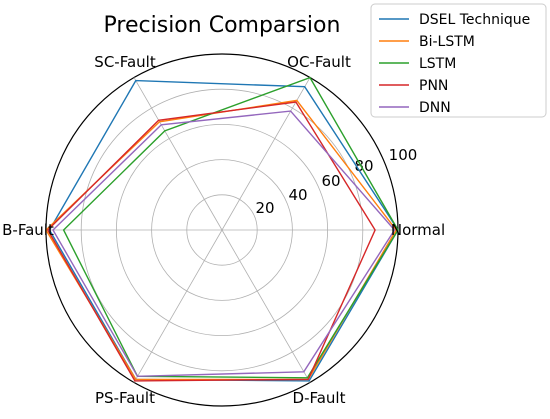  What do you see at coordinates (447, 42) in the screenshot?
I see `legend-label: Bi-LSTM` at bounding box center [447, 42].